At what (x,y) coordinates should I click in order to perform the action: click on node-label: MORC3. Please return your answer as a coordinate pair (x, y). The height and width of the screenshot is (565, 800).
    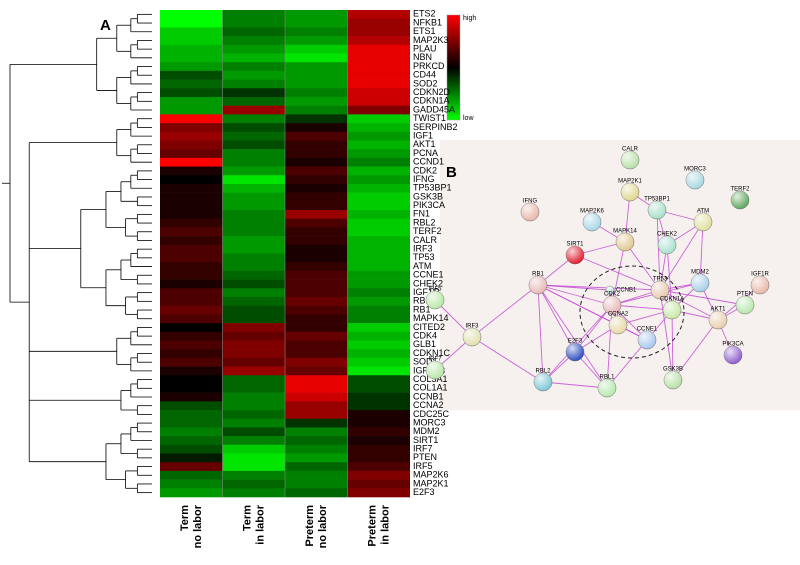
    Looking at the image, I should click on (695, 170).